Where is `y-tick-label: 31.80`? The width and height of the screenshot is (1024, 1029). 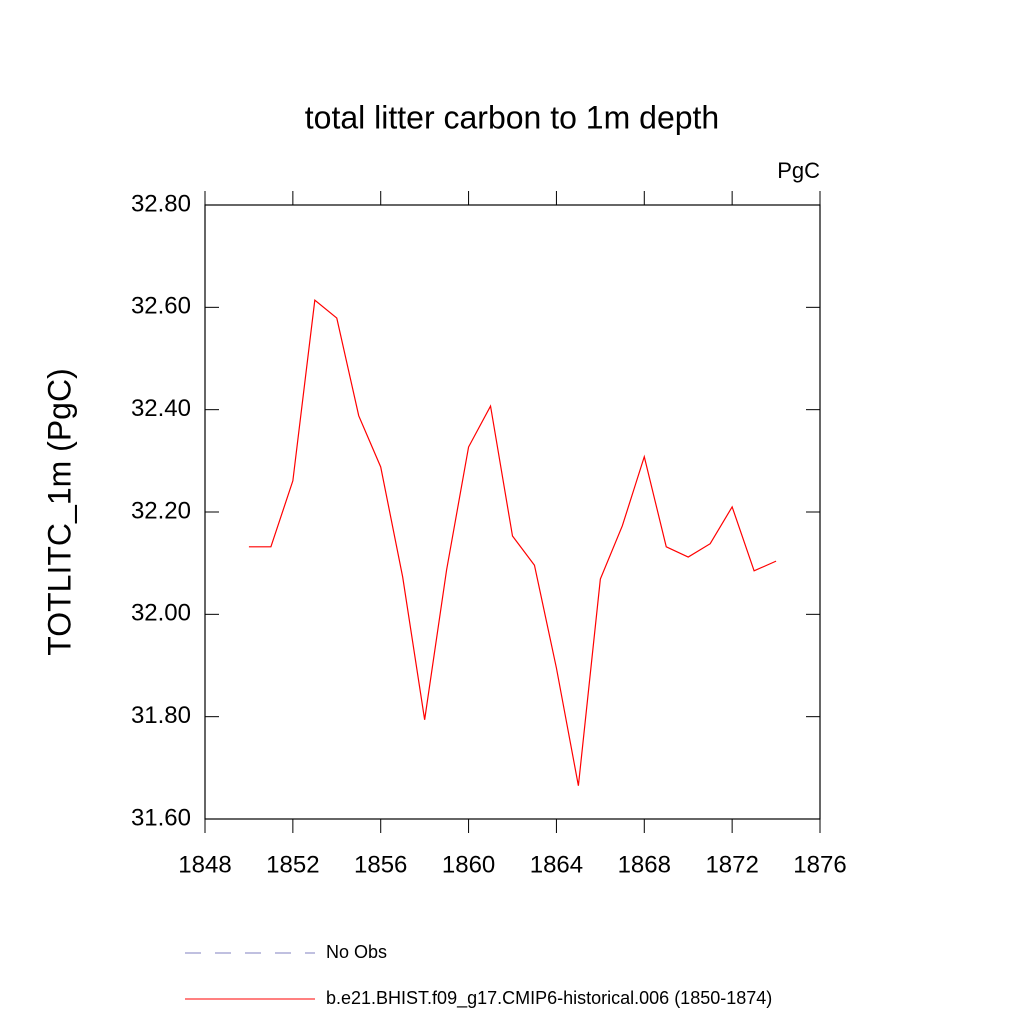 y-tick-label: 31.80 is located at coordinates (161, 715).